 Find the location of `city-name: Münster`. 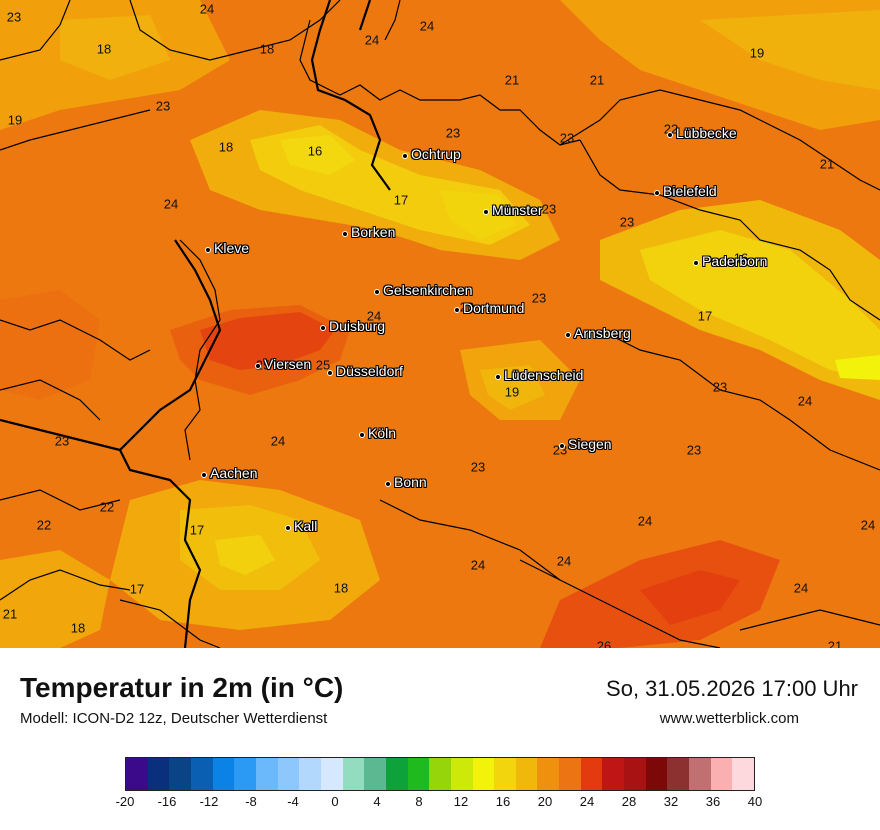

city-name: Münster is located at coordinates (517, 210).